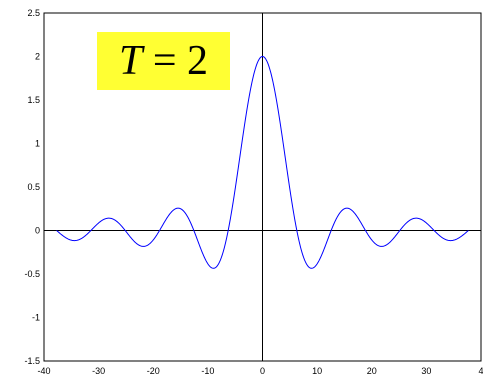 The image size is (483, 382). What do you see at coordinates (36, 318) in the screenshot?
I see `y-tick-label-1: -1` at bounding box center [36, 318].